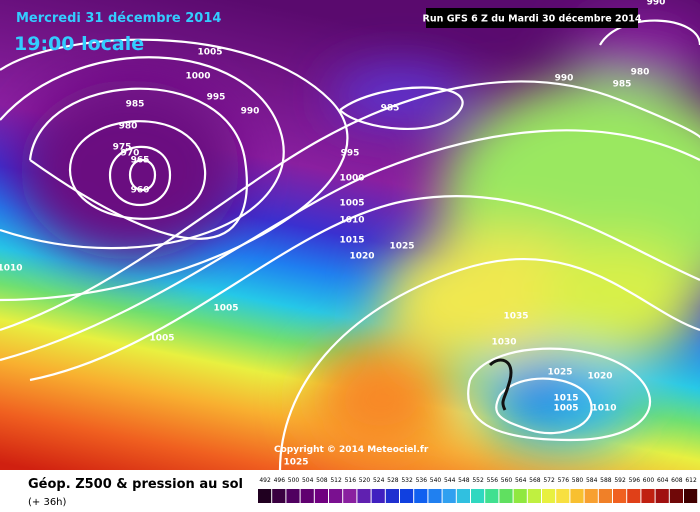 The width and height of the screenshot is (700, 512). What do you see at coordinates (379, 480) in the screenshot?
I see `legend-label: 524` at bounding box center [379, 480].